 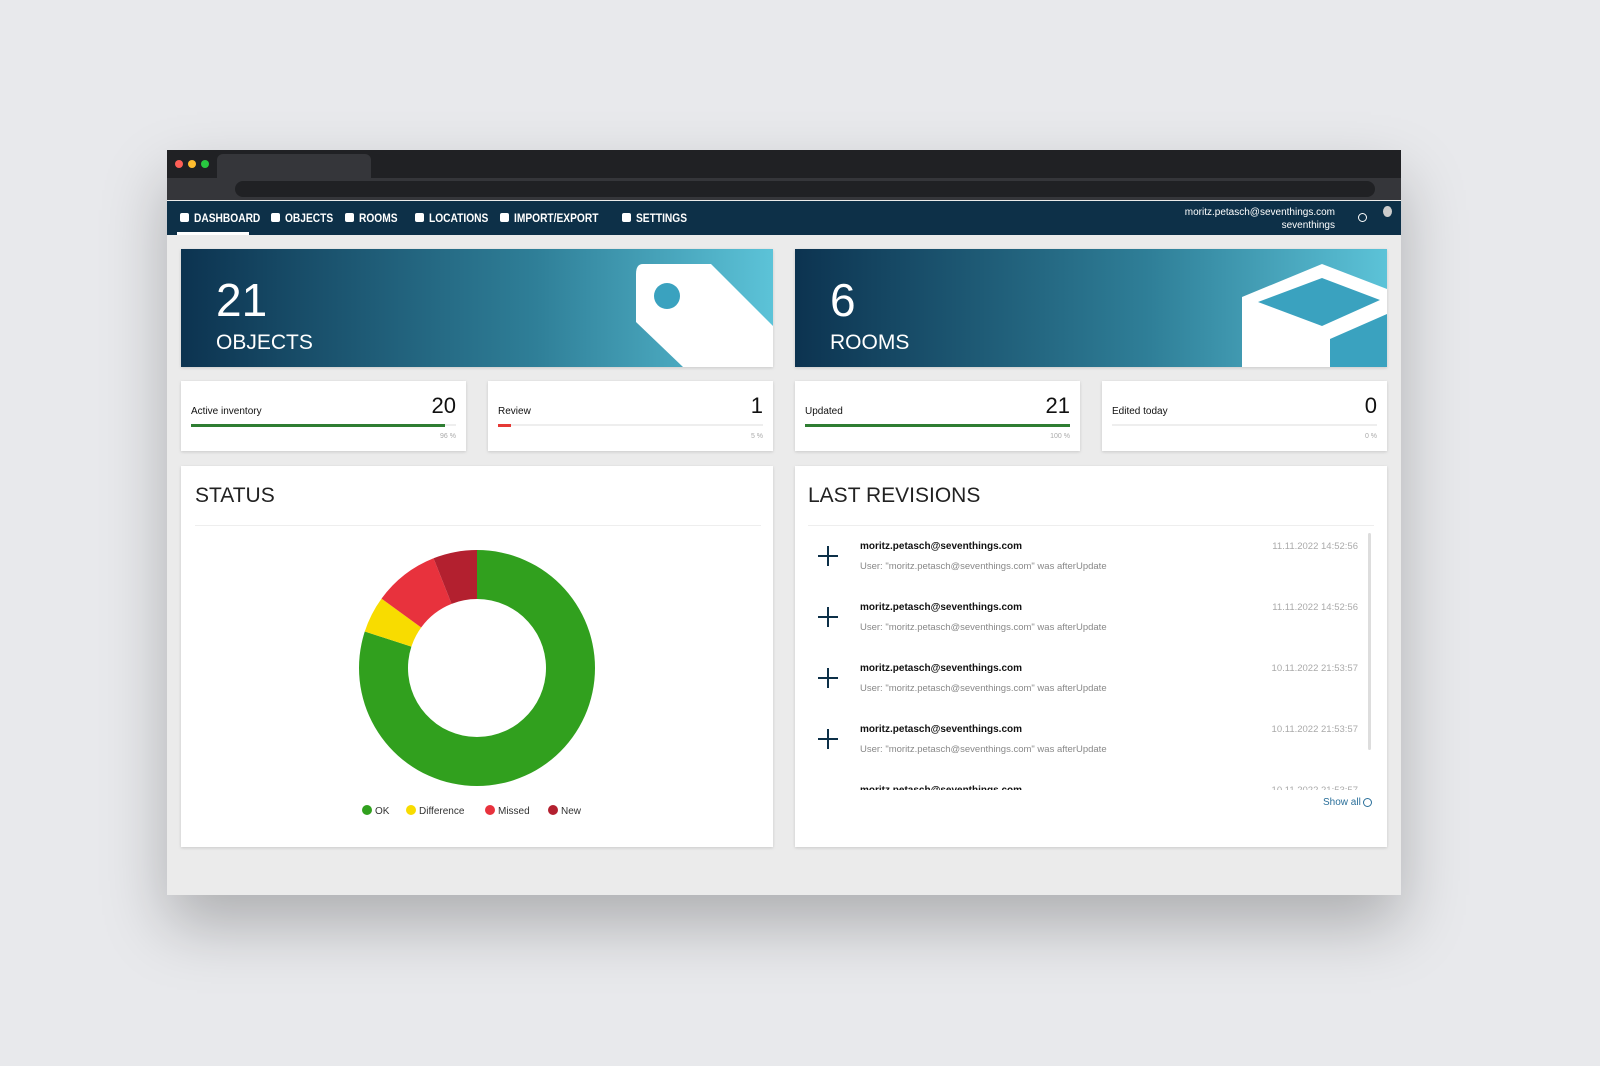 I want to click on progress-percent: 100 %, so click(x=1060, y=436).